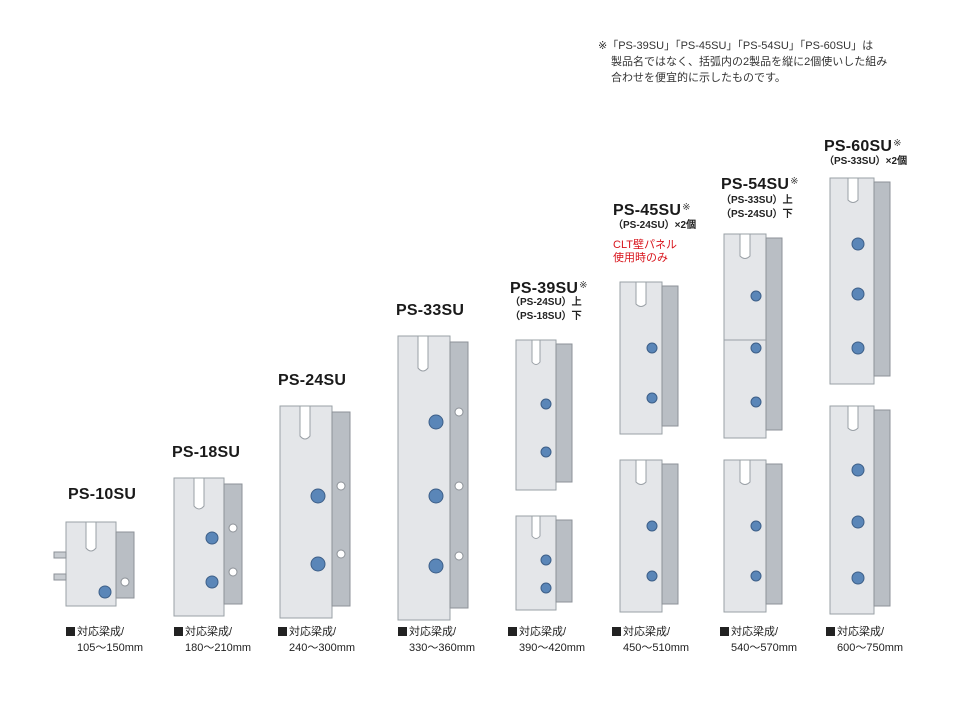 The height and width of the screenshot is (720, 960). I want to click on beam-depth-range: 240〜300mm, so click(322, 648).